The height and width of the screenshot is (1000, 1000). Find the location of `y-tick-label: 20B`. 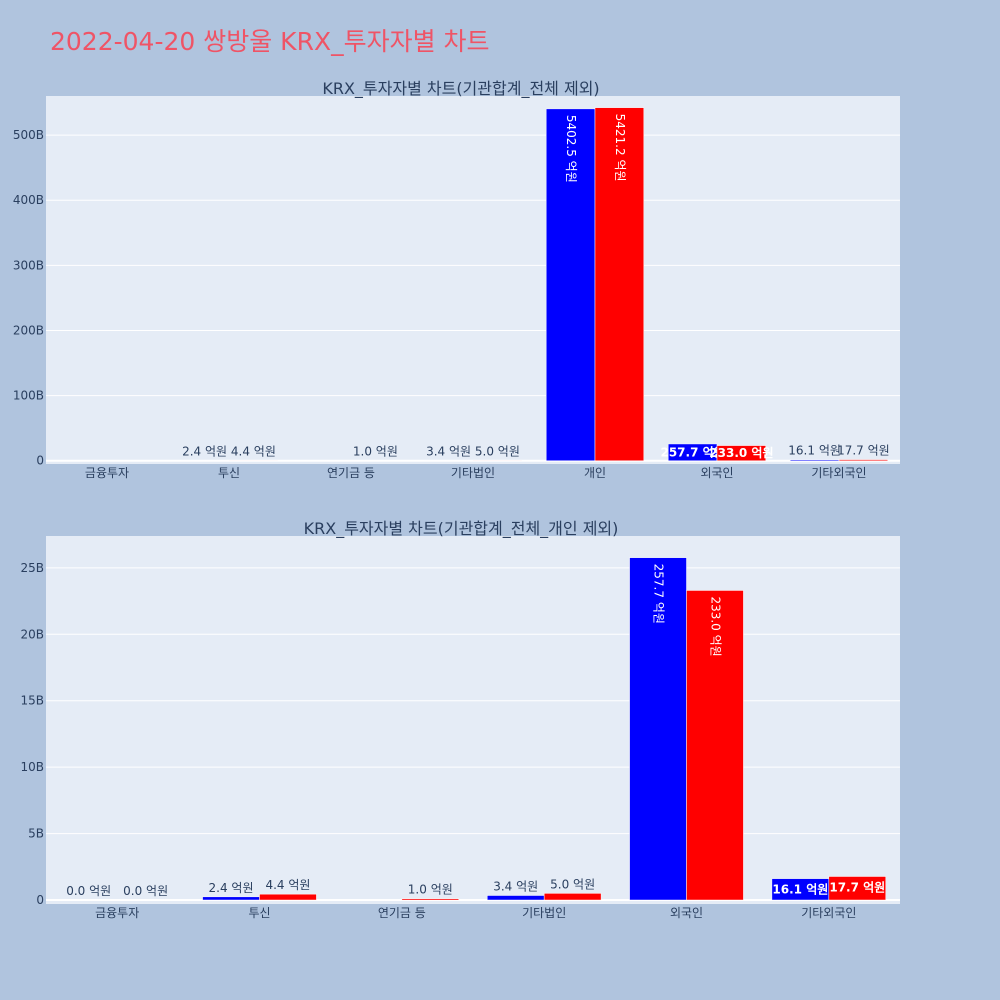

y-tick-label: 20B is located at coordinates (32, 634).